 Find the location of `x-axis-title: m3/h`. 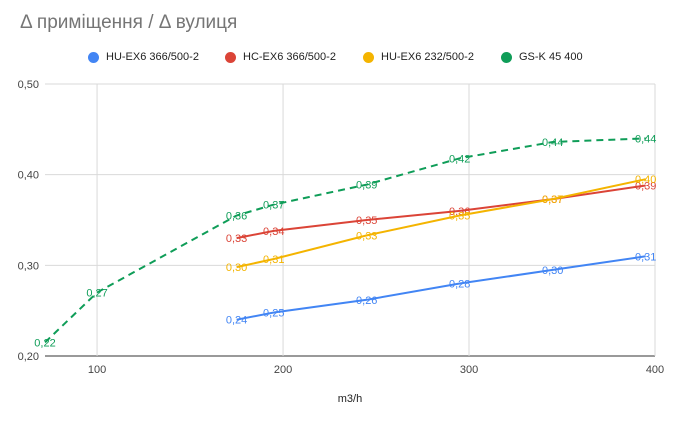

x-axis-title: m3/h is located at coordinates (350, 399).